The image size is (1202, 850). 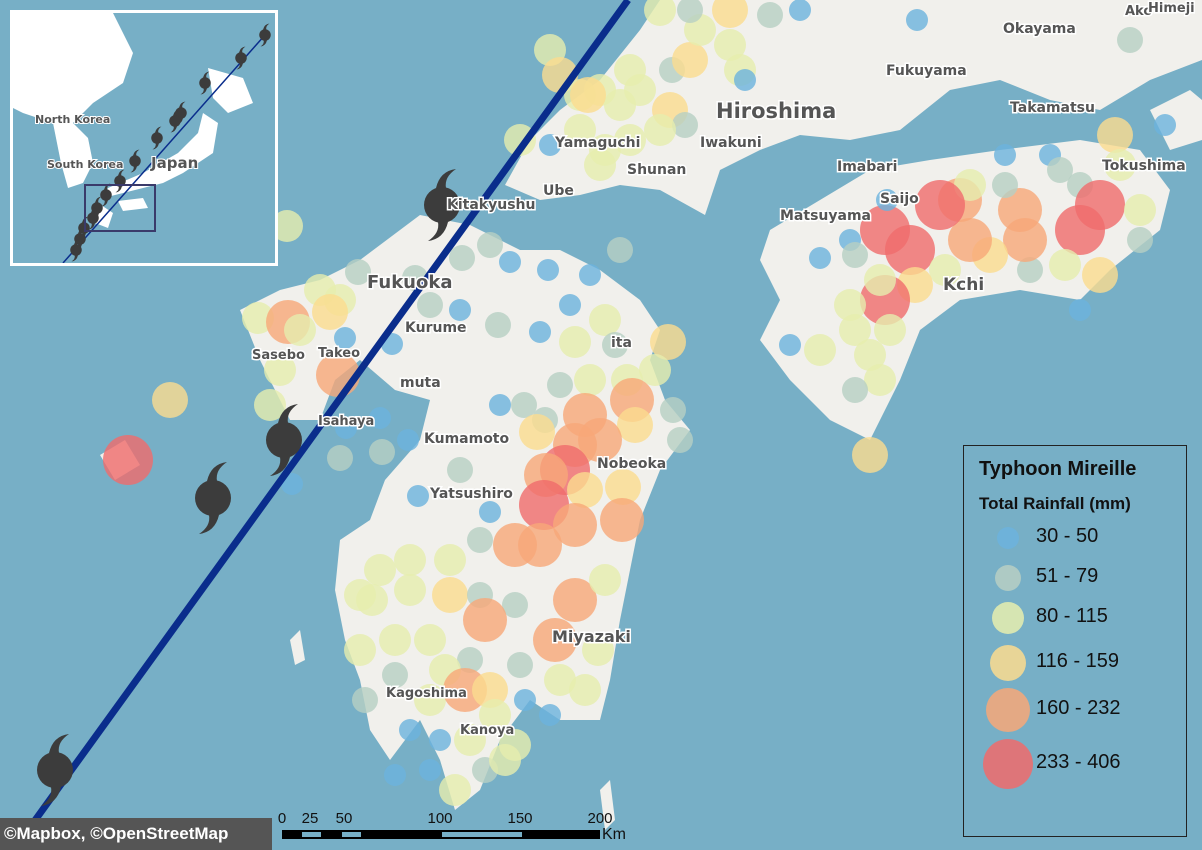 What do you see at coordinates (776, 111) in the screenshot?
I see `place-label: Hiroshima` at bounding box center [776, 111].